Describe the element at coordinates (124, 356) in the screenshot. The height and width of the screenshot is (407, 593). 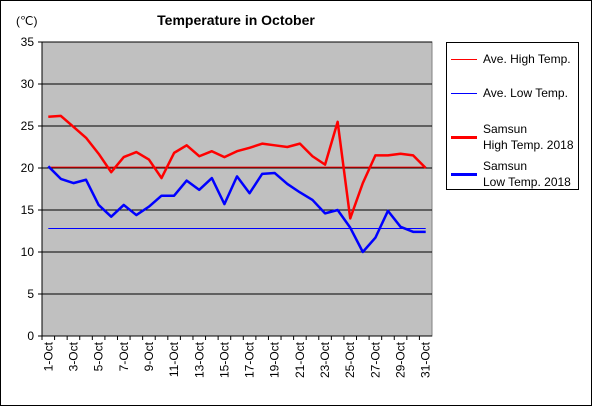
I see `x-tick-label: 7-Oct` at that location.